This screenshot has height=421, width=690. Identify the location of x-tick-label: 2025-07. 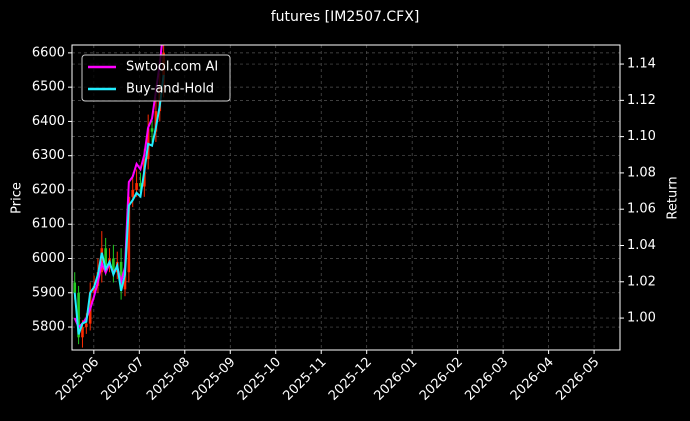
(123, 379).